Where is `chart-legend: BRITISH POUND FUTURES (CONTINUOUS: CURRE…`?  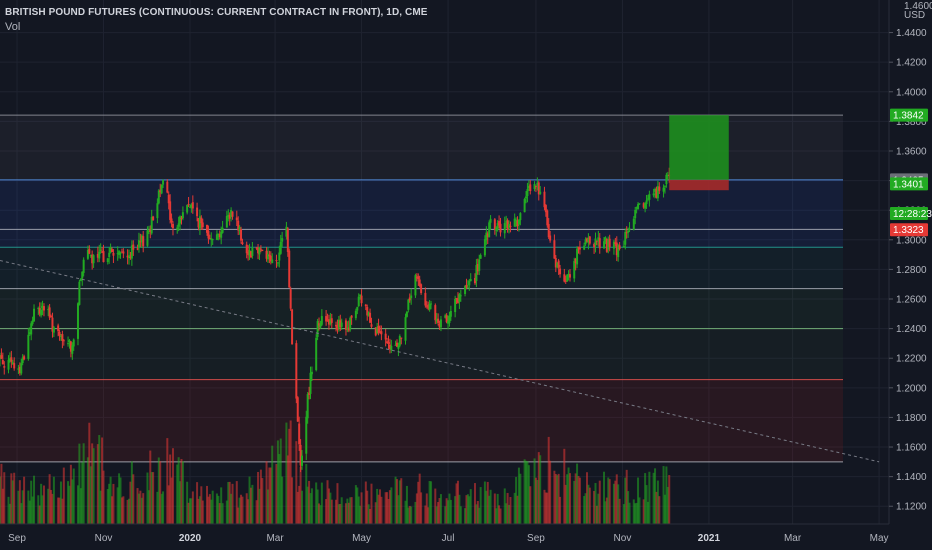
chart-legend: BRITISH POUND FUTURES (CONTINUOUS: CURRE… is located at coordinates (216, 20).